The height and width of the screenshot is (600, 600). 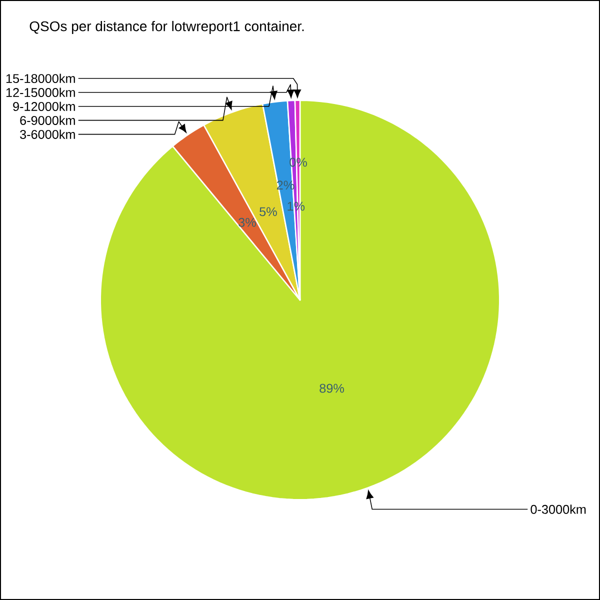 What do you see at coordinates (44, 106) in the screenshot?
I see `slice-label: 9-12000km` at bounding box center [44, 106].